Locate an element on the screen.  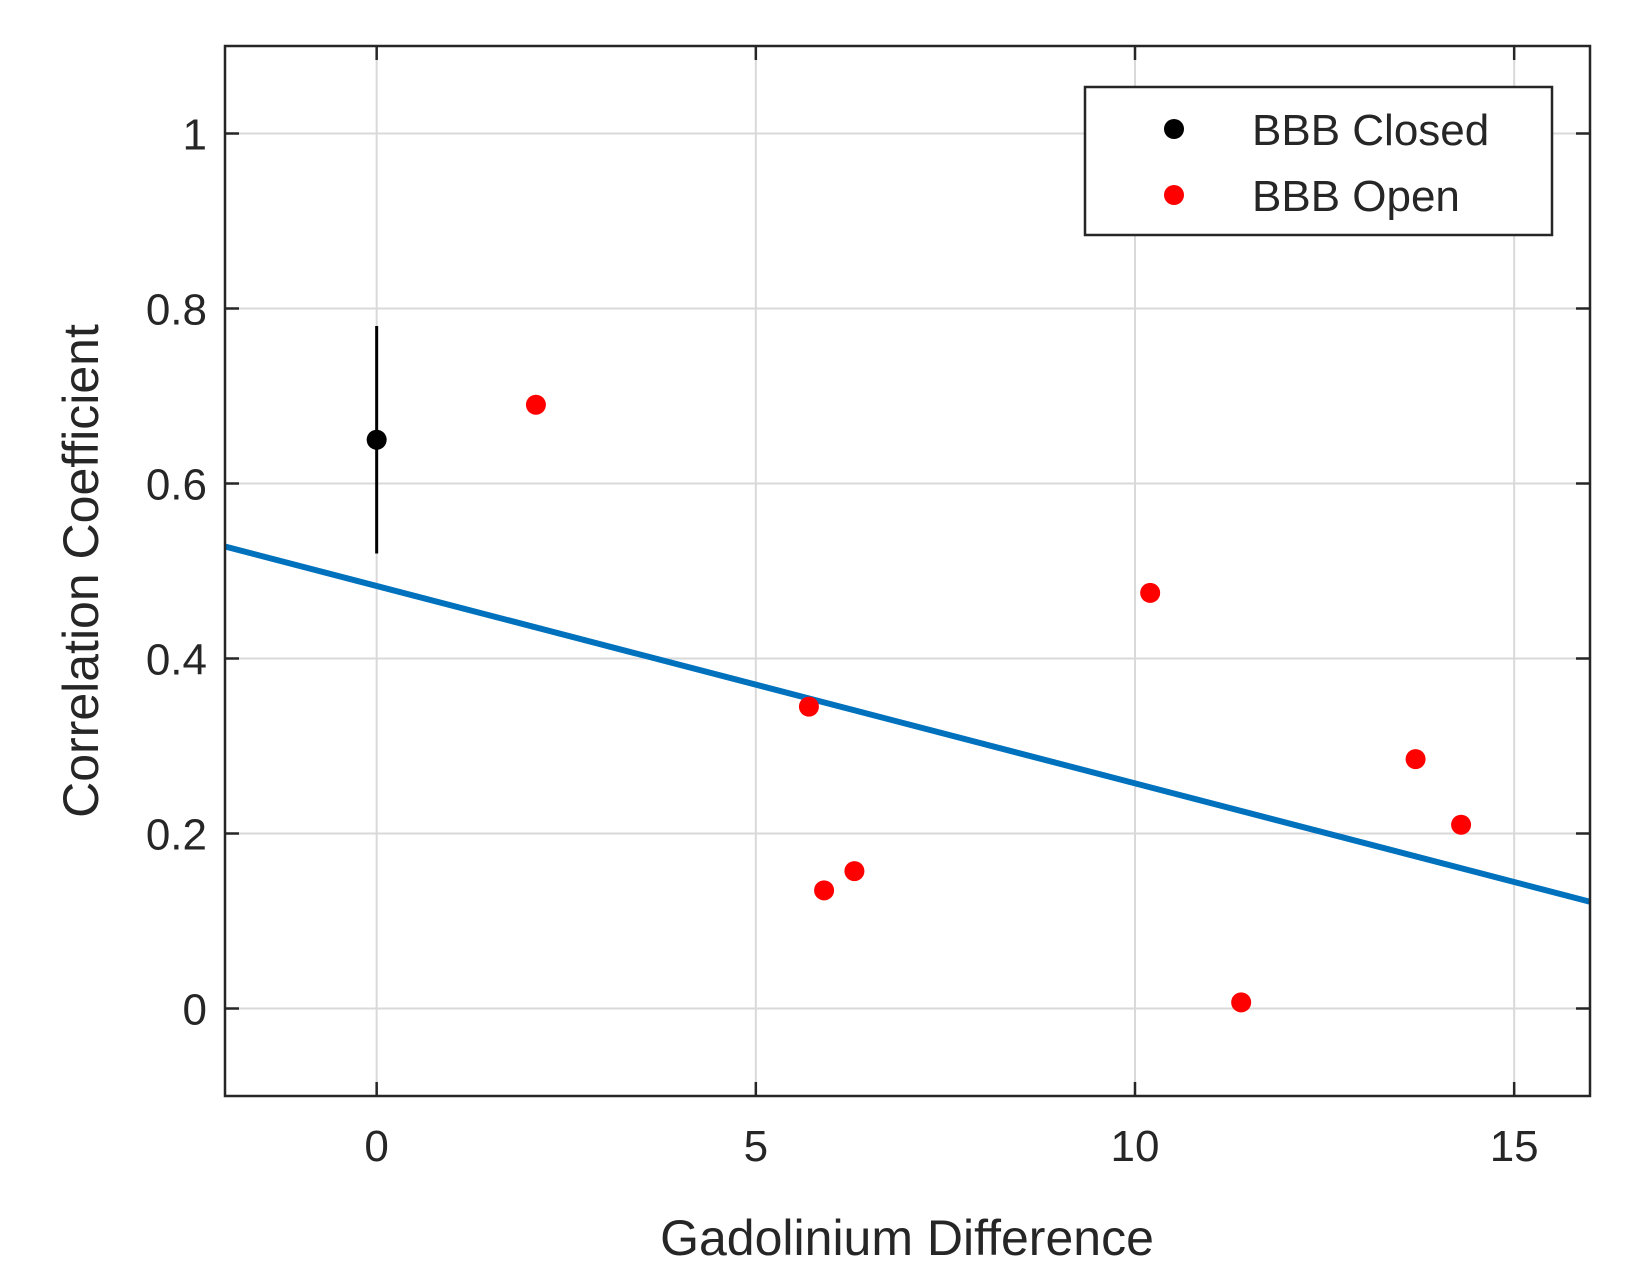
y-tick-label-1: 1 is located at coordinates (195, 135).